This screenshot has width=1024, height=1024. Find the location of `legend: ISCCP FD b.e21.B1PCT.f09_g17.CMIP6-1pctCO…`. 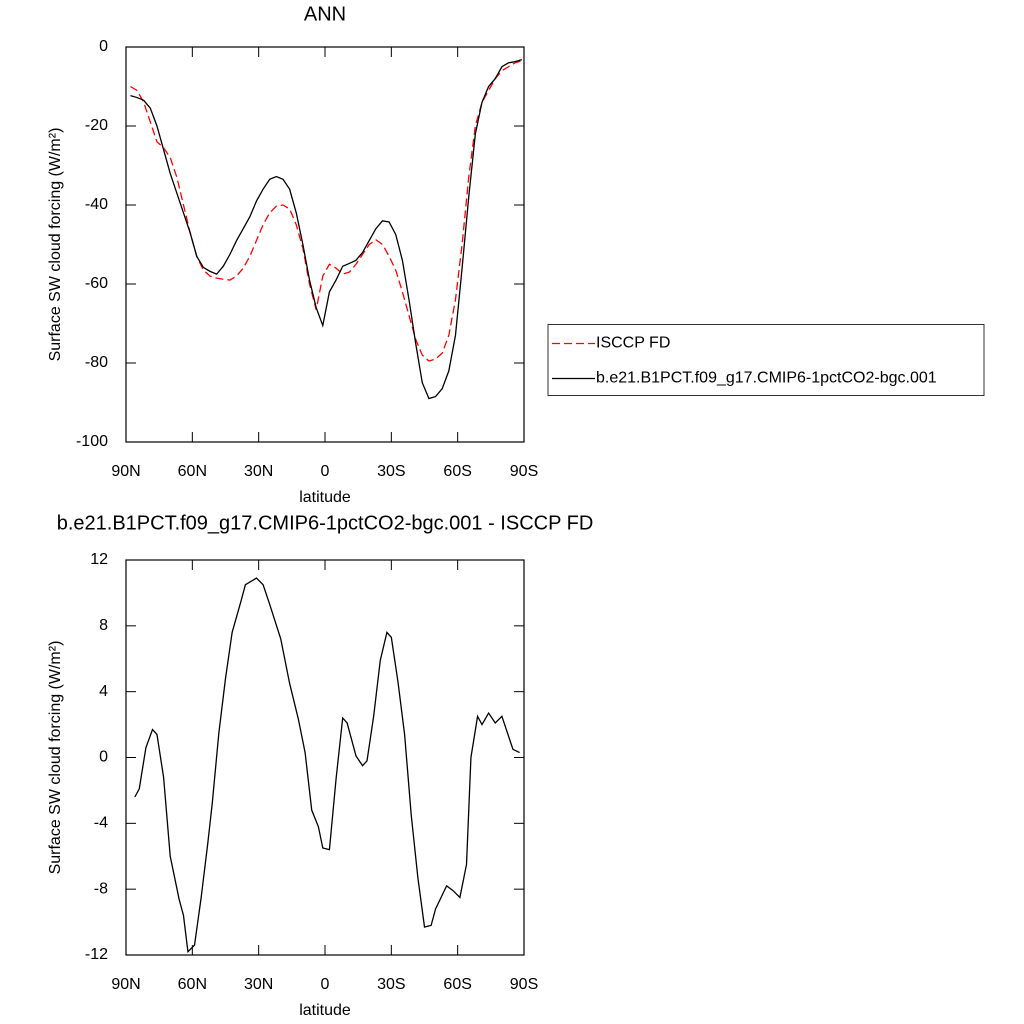

legend: ISCCP FD b.e21.B1PCT.f09_g17.CMIP6-1pctCO… is located at coordinates (766, 360).